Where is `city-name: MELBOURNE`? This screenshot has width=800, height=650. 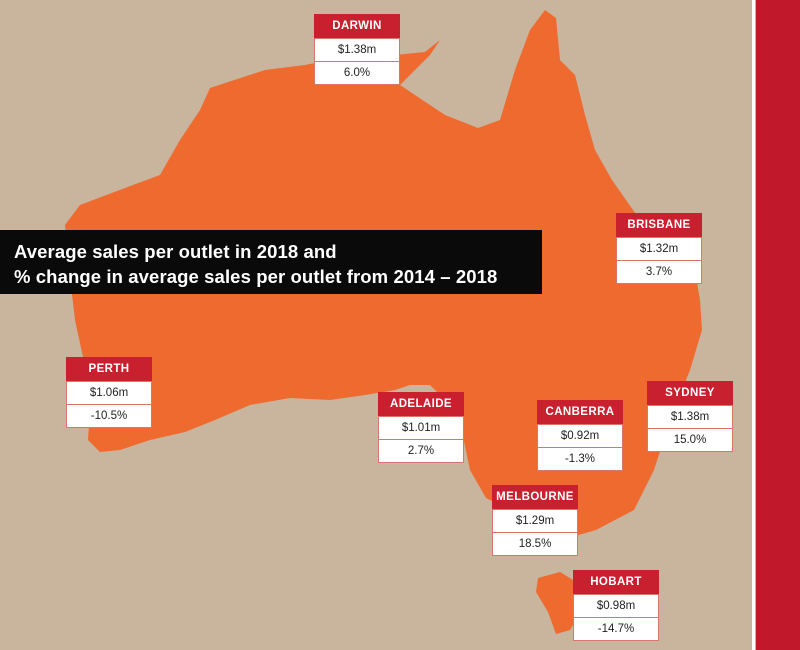
city-name: MELBOURNE is located at coordinates (535, 497).